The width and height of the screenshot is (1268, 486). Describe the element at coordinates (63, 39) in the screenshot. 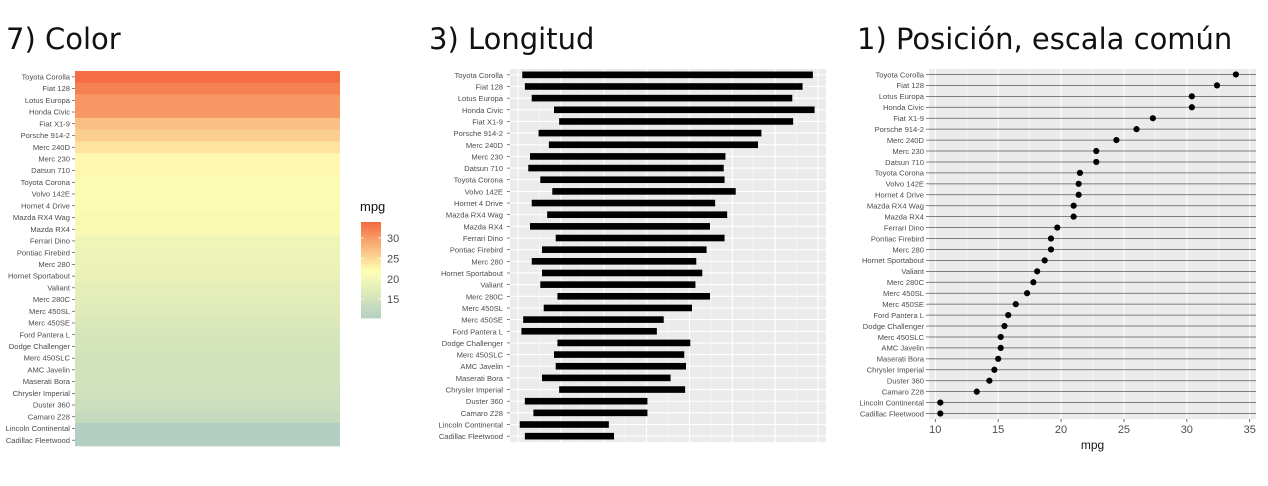

I see `chart-title-color: 7) Color` at that location.